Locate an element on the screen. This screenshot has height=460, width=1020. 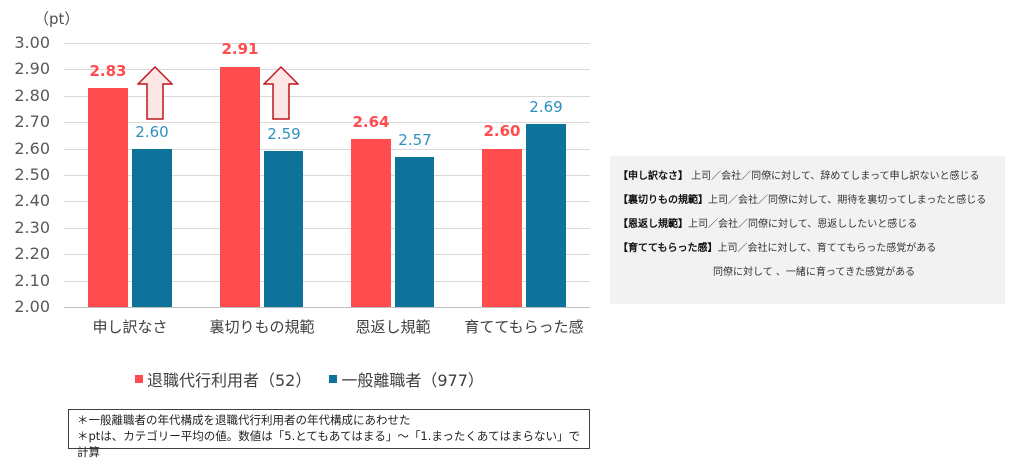
y-tick: 2.10 is located at coordinates (32, 280).